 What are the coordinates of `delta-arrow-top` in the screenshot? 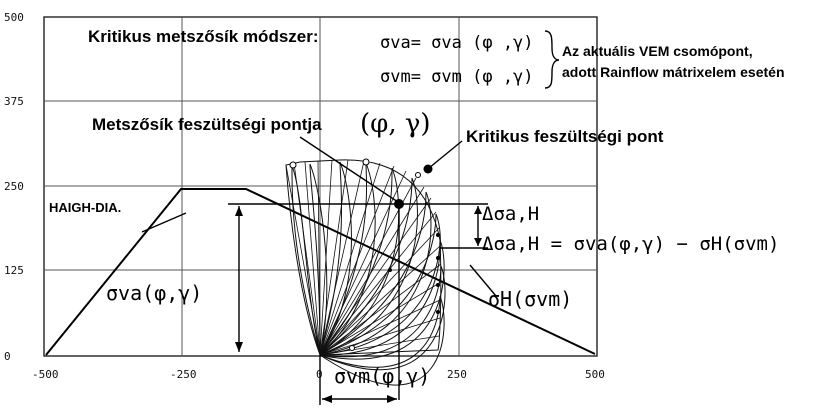 It's located at (478, 210).